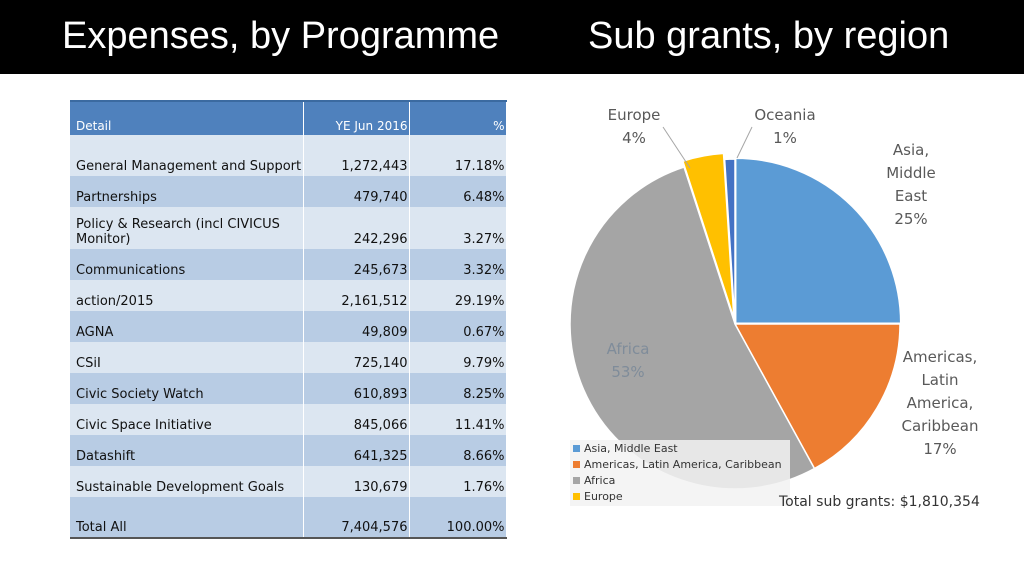 Image resolution: width=1024 pixels, height=576 pixels. What do you see at coordinates (911, 184) in the screenshot?
I see `pie-label-asia-middle-east: Asia, Middle East 25%` at bounding box center [911, 184].